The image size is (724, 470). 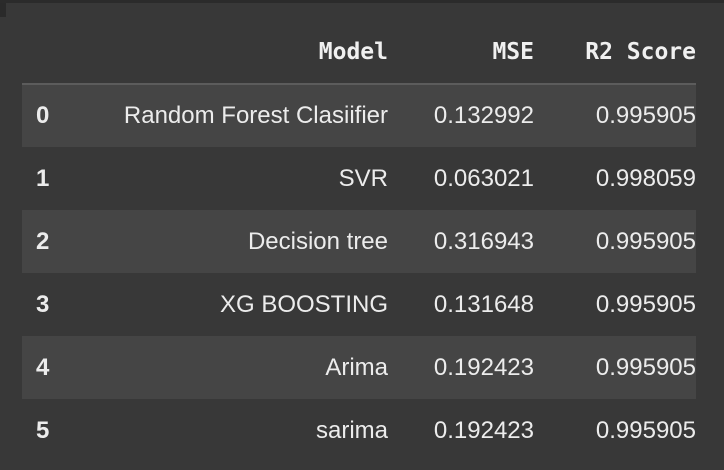 What do you see at coordinates (483, 304) in the screenshot?
I see `mse-cell: 0.131648` at bounding box center [483, 304].